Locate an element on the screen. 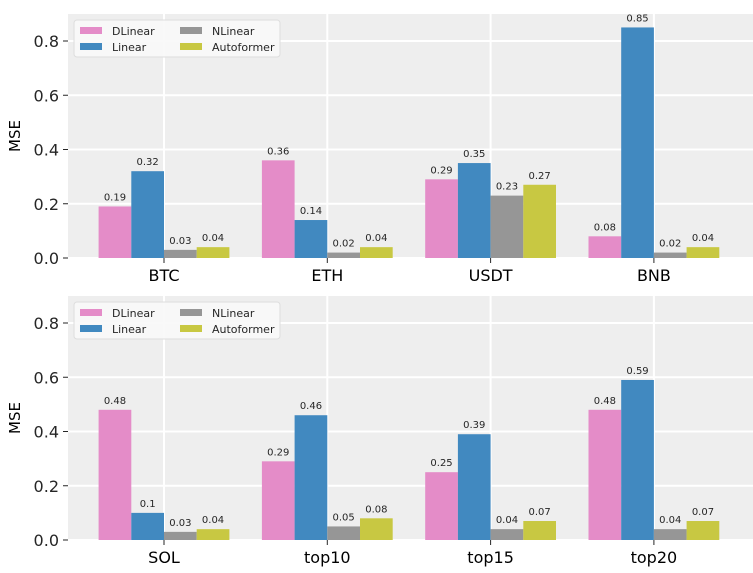  x-tick-label: top15 is located at coordinates (490, 557).